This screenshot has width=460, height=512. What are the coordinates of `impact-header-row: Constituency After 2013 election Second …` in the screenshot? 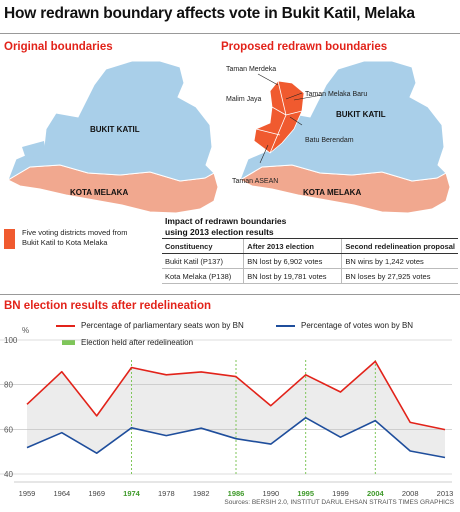 It's located at (310, 246).